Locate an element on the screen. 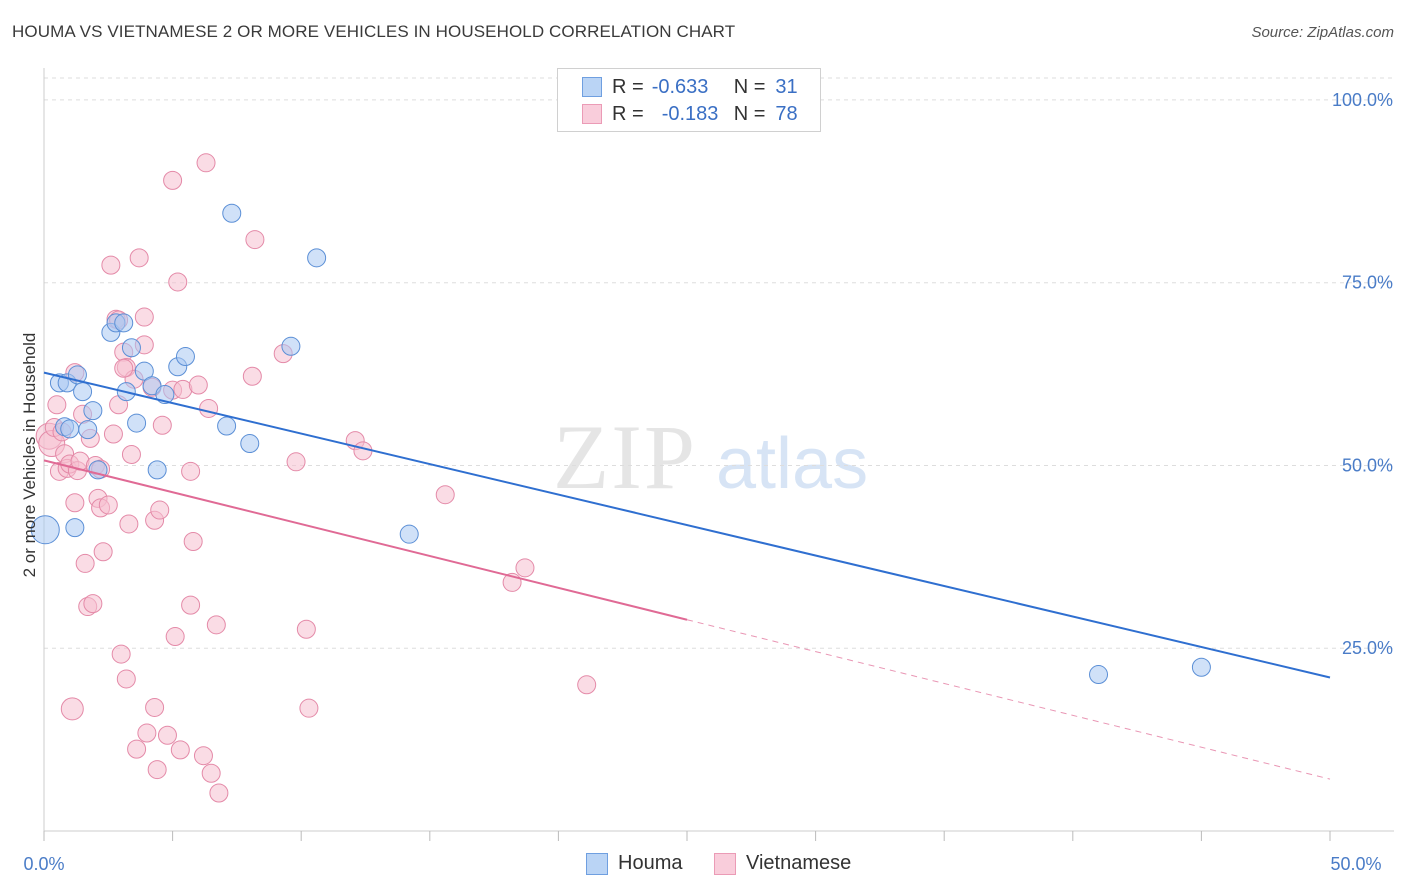 The width and height of the screenshot is (1406, 892). y-tick-label: 75.0% is located at coordinates (1367, 283).